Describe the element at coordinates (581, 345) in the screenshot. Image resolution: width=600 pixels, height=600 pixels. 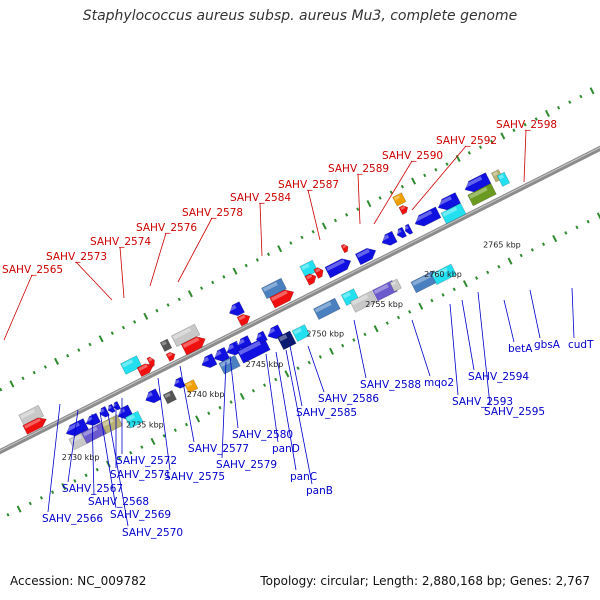
I see `bottom-gene-label: cudT` at that location.